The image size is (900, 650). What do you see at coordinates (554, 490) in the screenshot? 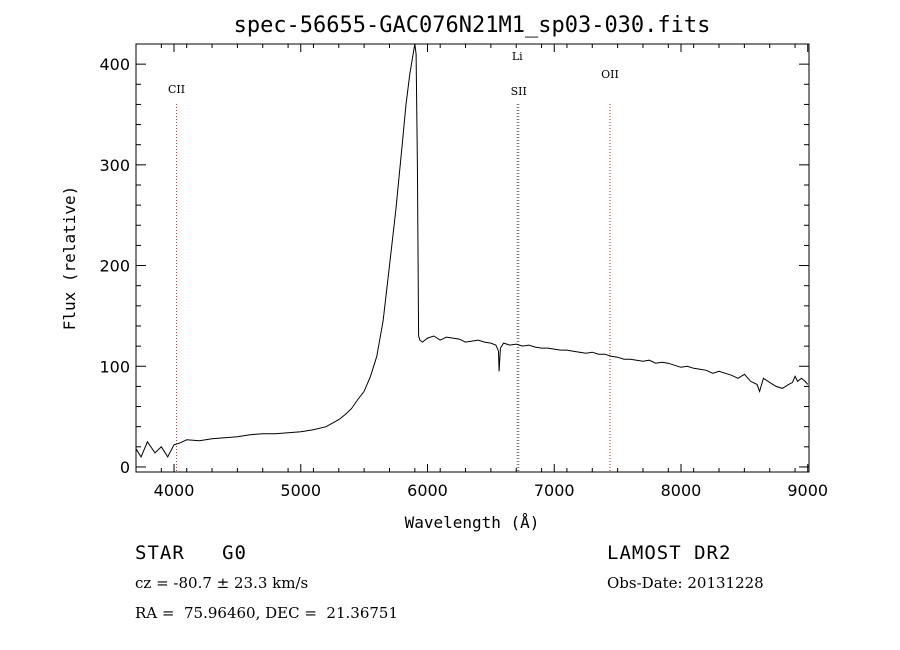
I see `x-tick-label: 7000` at bounding box center [554, 490].